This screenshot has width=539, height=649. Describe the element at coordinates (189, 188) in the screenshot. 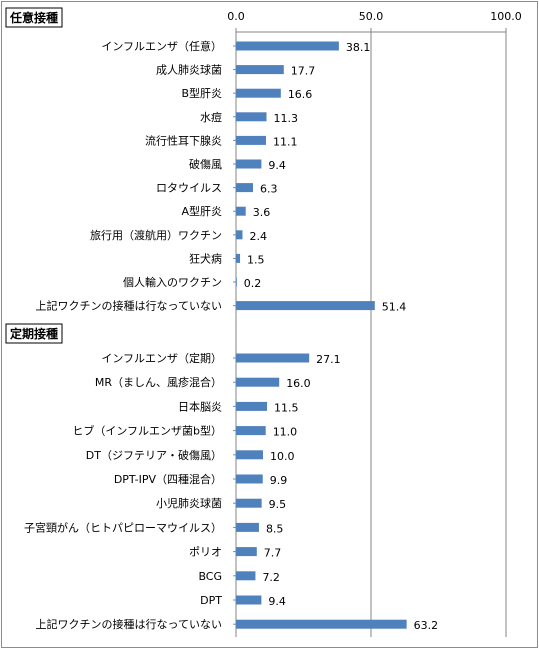

I see `category-label: ロタウイルス` at that location.